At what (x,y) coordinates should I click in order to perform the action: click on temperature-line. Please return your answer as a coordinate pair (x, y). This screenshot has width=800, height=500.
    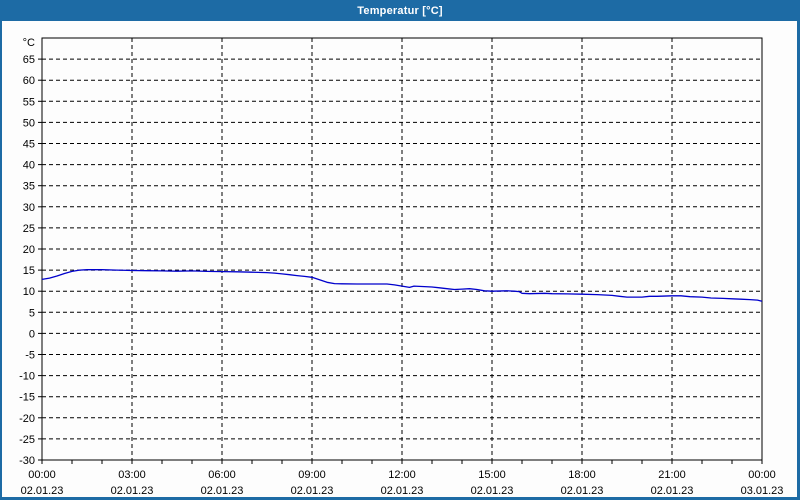
    Looking at the image, I should click on (402, 285).